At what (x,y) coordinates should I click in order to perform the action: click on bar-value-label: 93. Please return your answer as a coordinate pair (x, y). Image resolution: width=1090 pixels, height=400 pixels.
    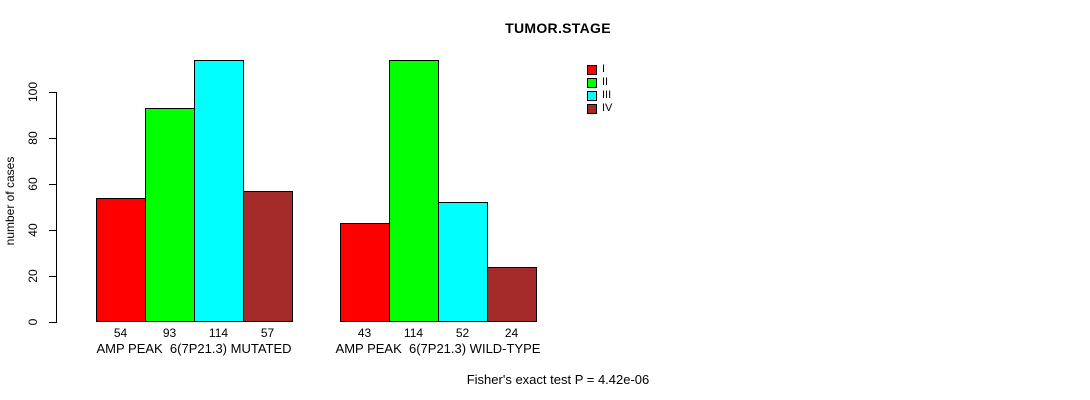
    Looking at the image, I should click on (169, 333).